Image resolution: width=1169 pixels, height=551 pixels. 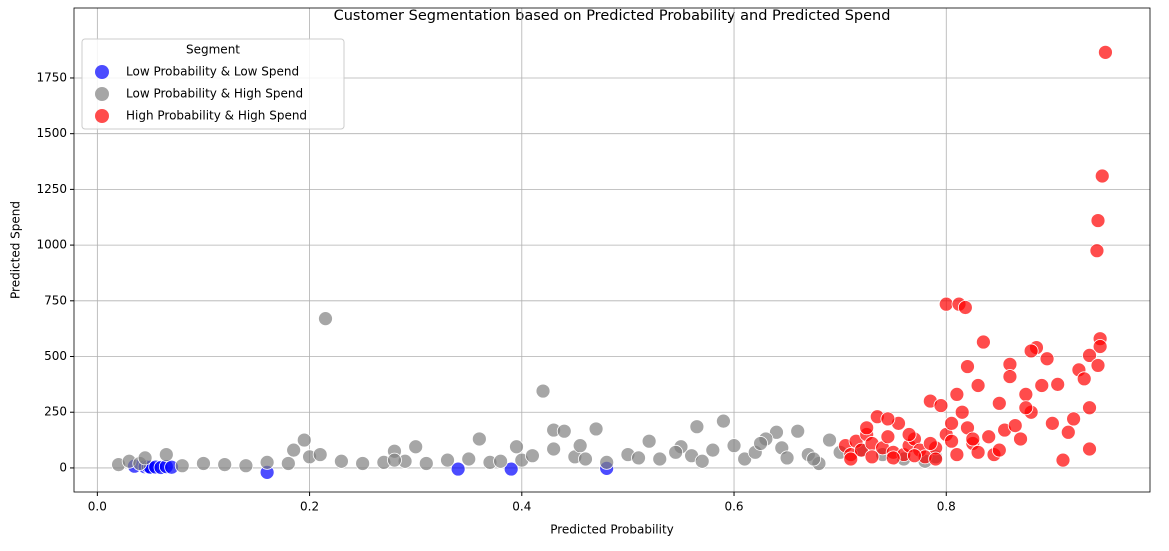 What do you see at coordinates (946, 507) in the screenshot?
I see `x-tick-label: 0.8` at bounding box center [946, 507].